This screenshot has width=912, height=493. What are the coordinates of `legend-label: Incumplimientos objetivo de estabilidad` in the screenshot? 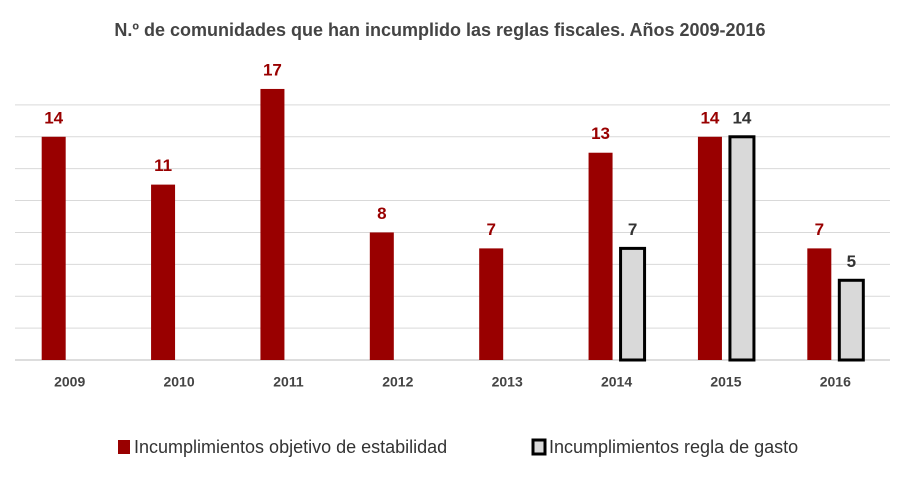 It's located at (290, 447).